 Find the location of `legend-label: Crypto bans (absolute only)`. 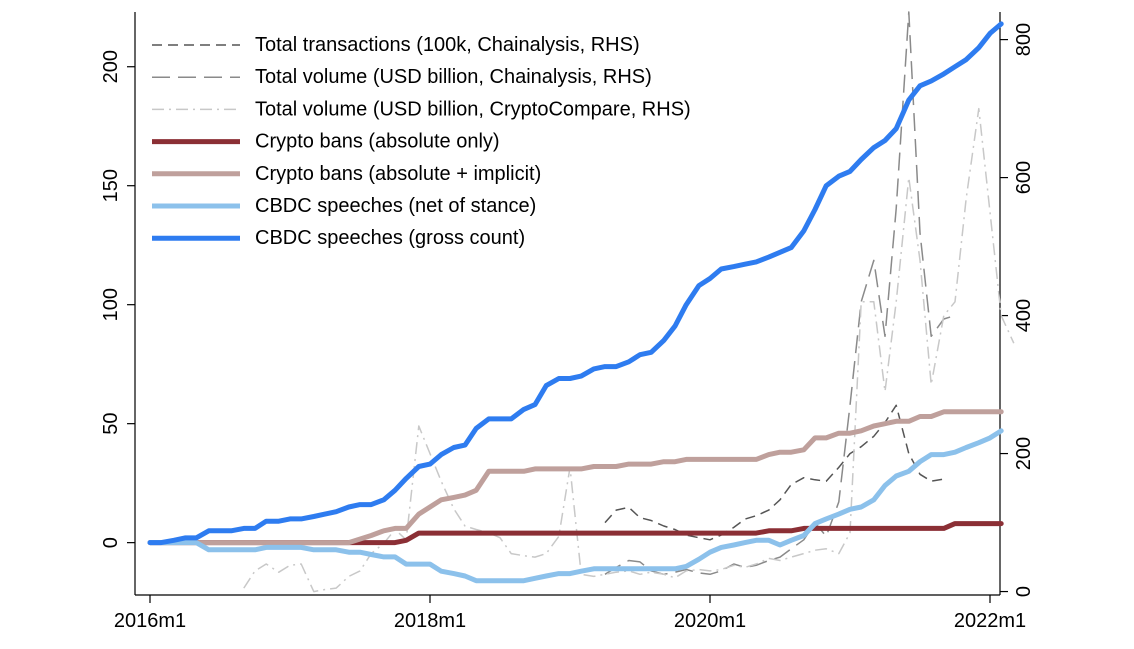

legend-label: Crypto bans (absolute only) is located at coordinates (377, 142).